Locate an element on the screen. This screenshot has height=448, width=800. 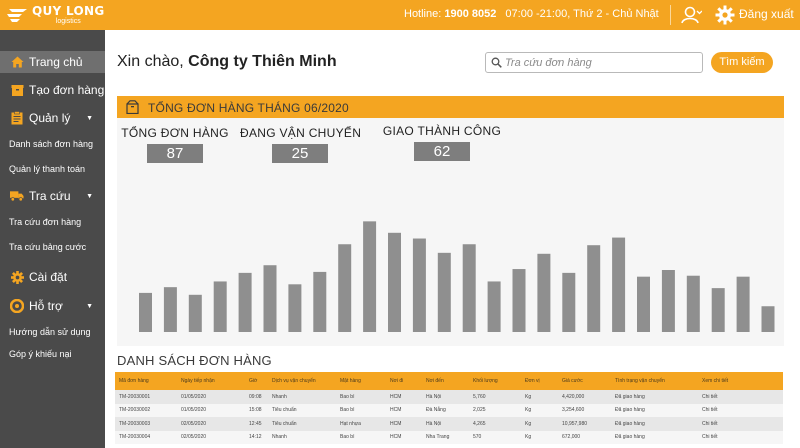
table-cell: 10,957,980 is located at coordinates (584, 424).